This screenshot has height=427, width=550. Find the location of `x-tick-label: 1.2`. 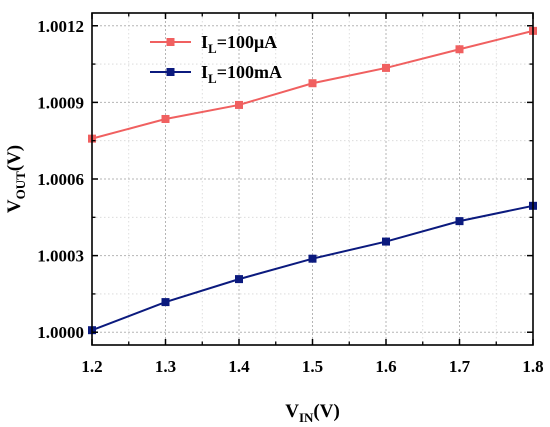

x-tick-label: 1.2 is located at coordinates (91, 366).